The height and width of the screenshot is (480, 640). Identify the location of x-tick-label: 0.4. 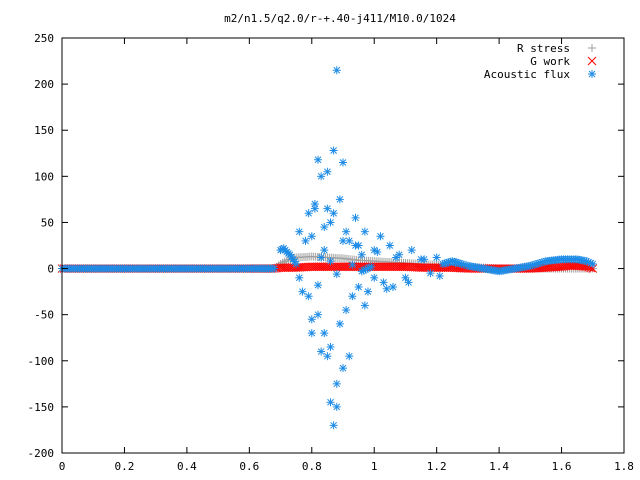
(187, 466).